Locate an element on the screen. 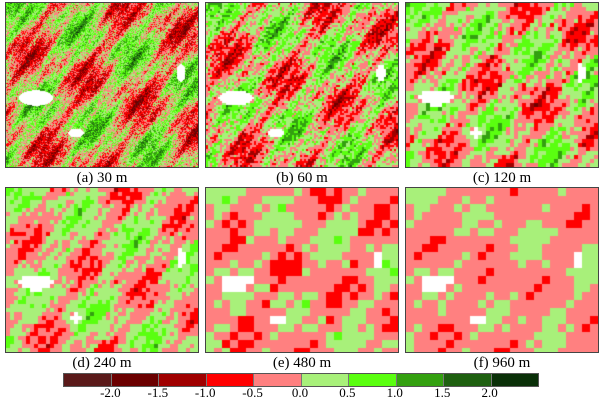 The height and width of the screenshot is (401, 604). panel-label: (e) 480 m is located at coordinates (302, 363).